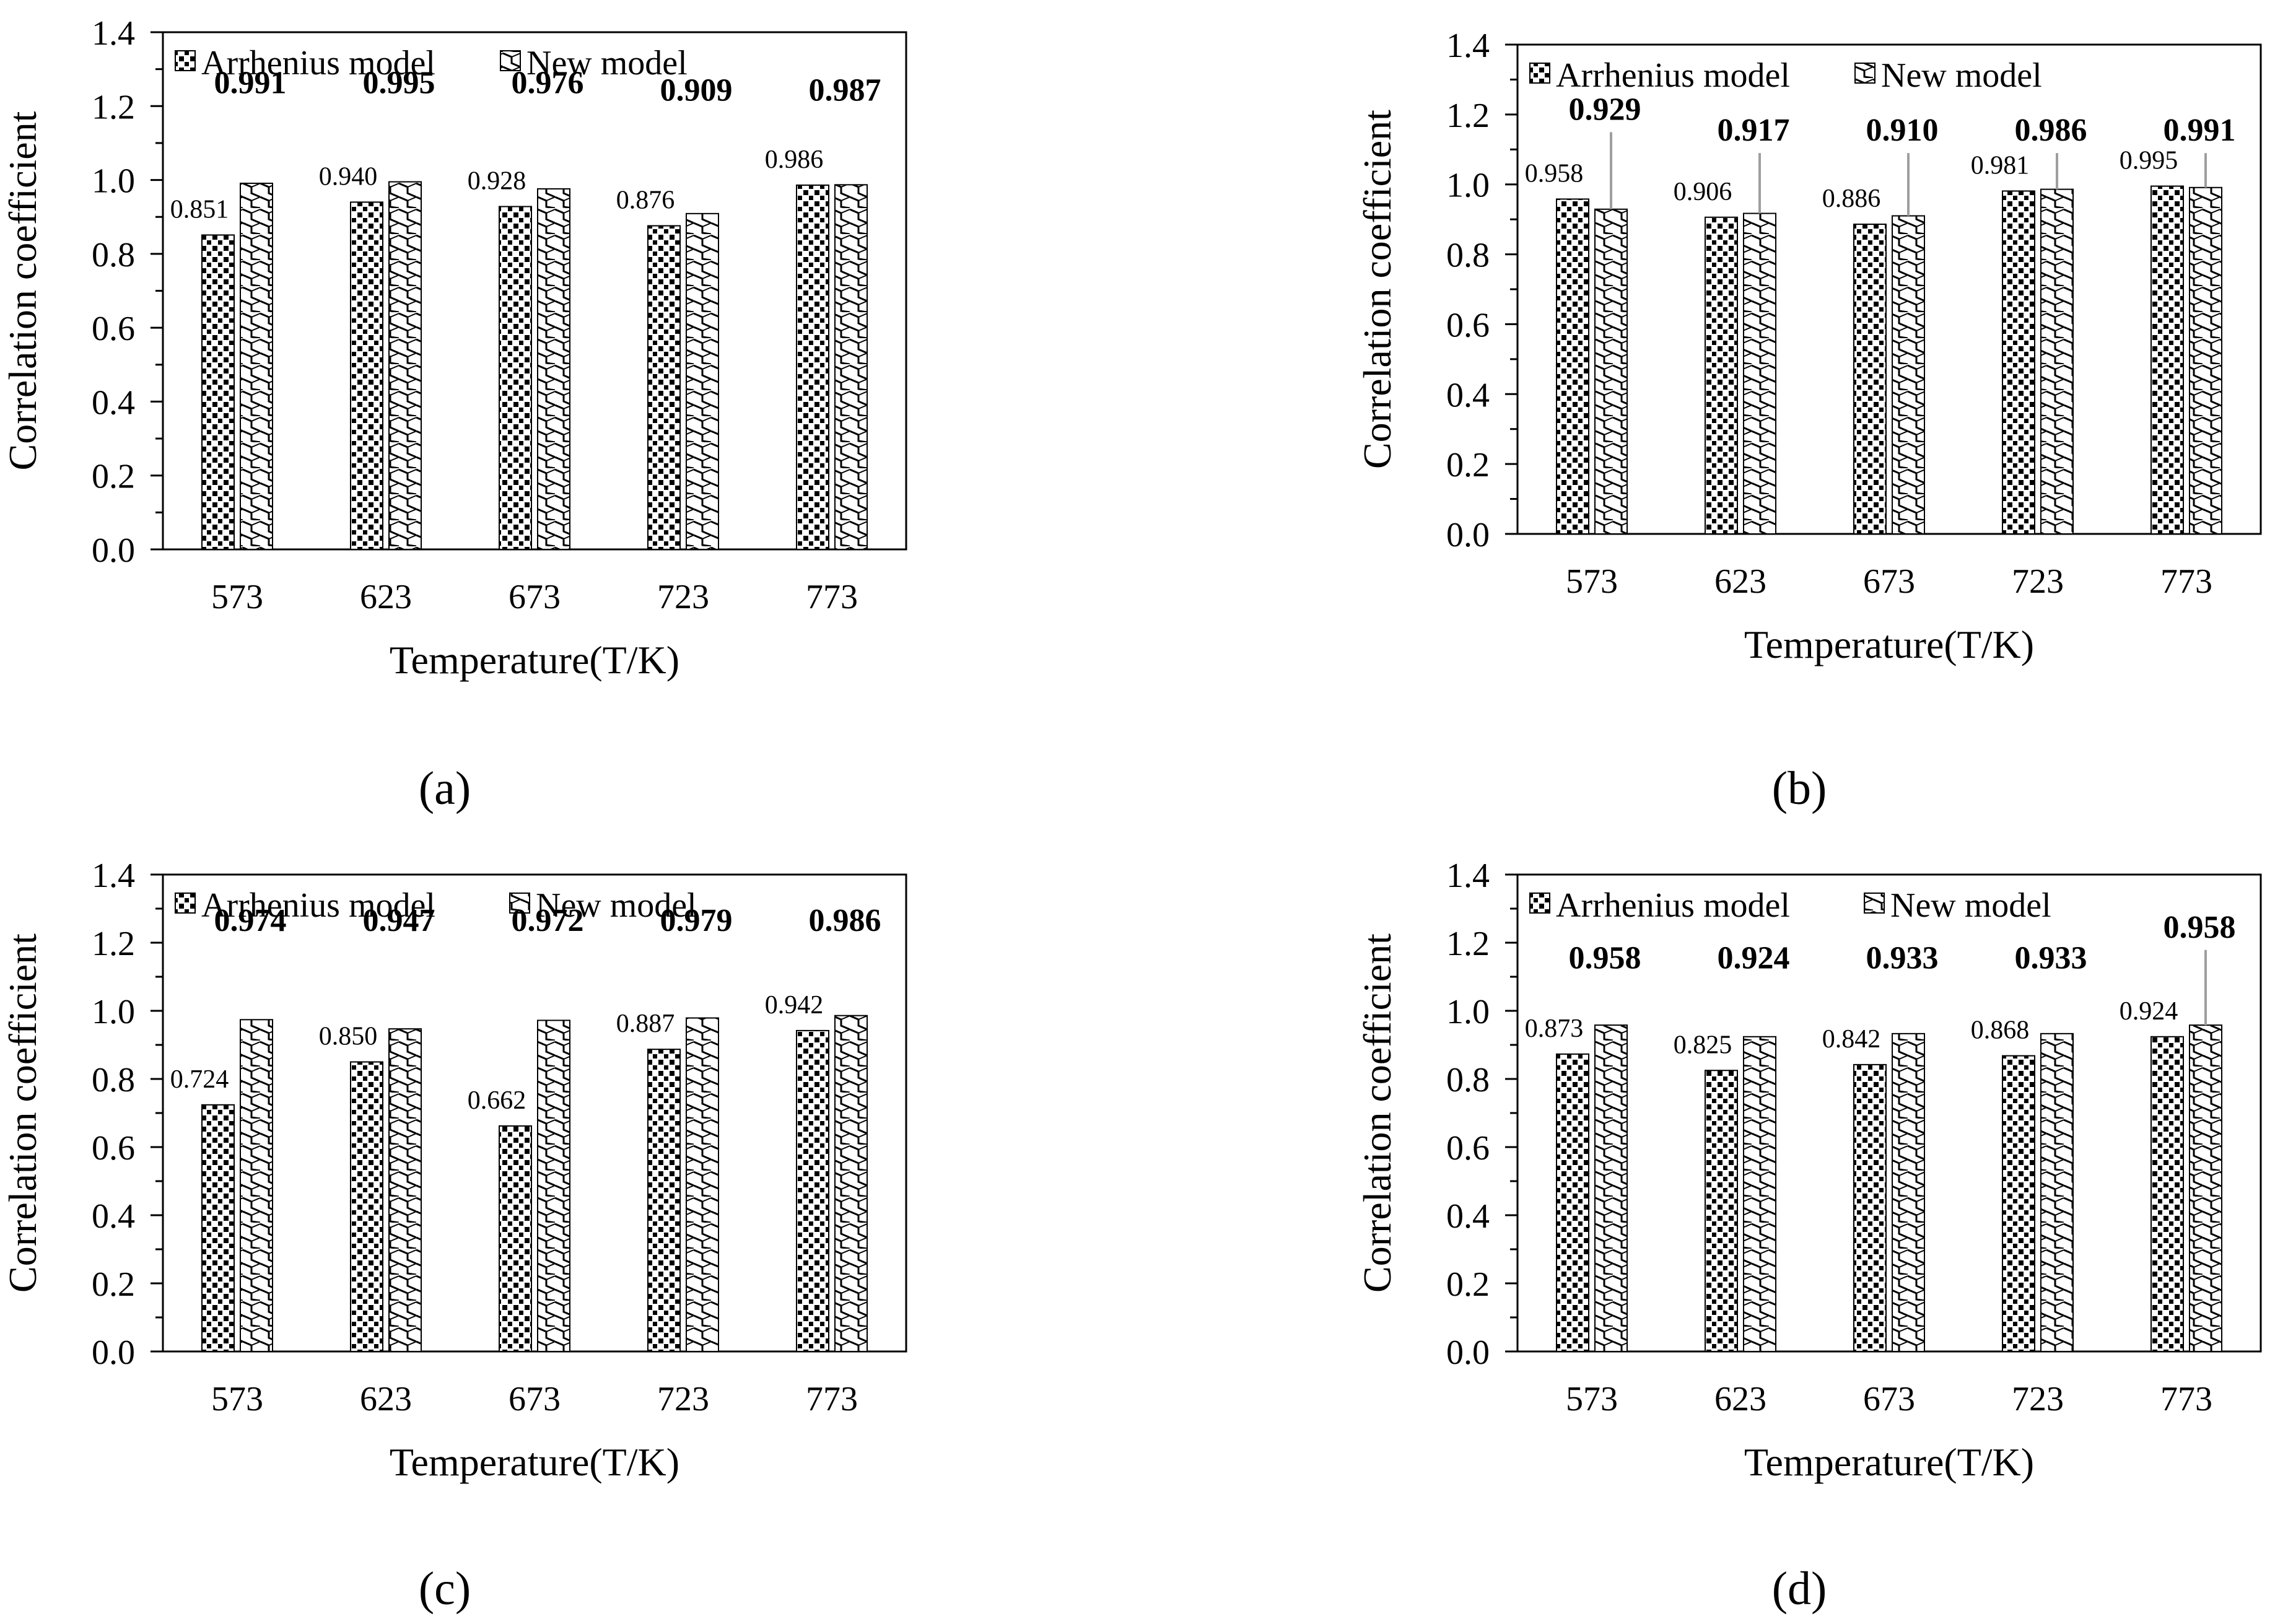 This screenshot has width=2275, height=1624. I want to click on y-axis-title: Correlation coefficient, so click(1377, 289).